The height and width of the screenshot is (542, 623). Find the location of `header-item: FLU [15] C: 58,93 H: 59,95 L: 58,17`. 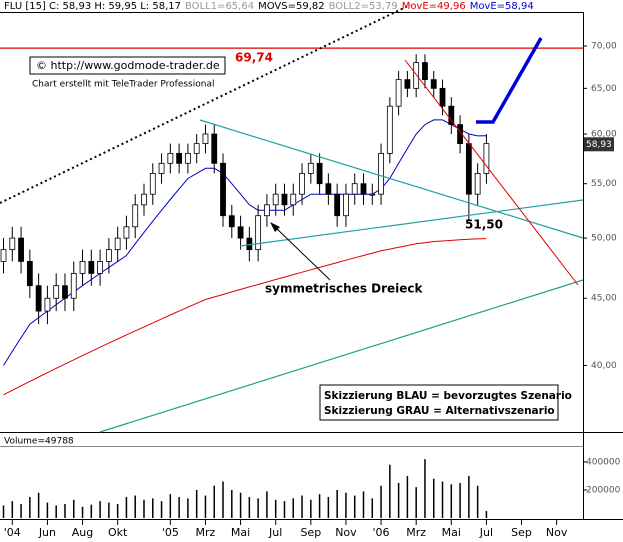

header-item: FLU [15] C: 58,93 H: 59,95 L: 58,17 is located at coordinates (92, 6).